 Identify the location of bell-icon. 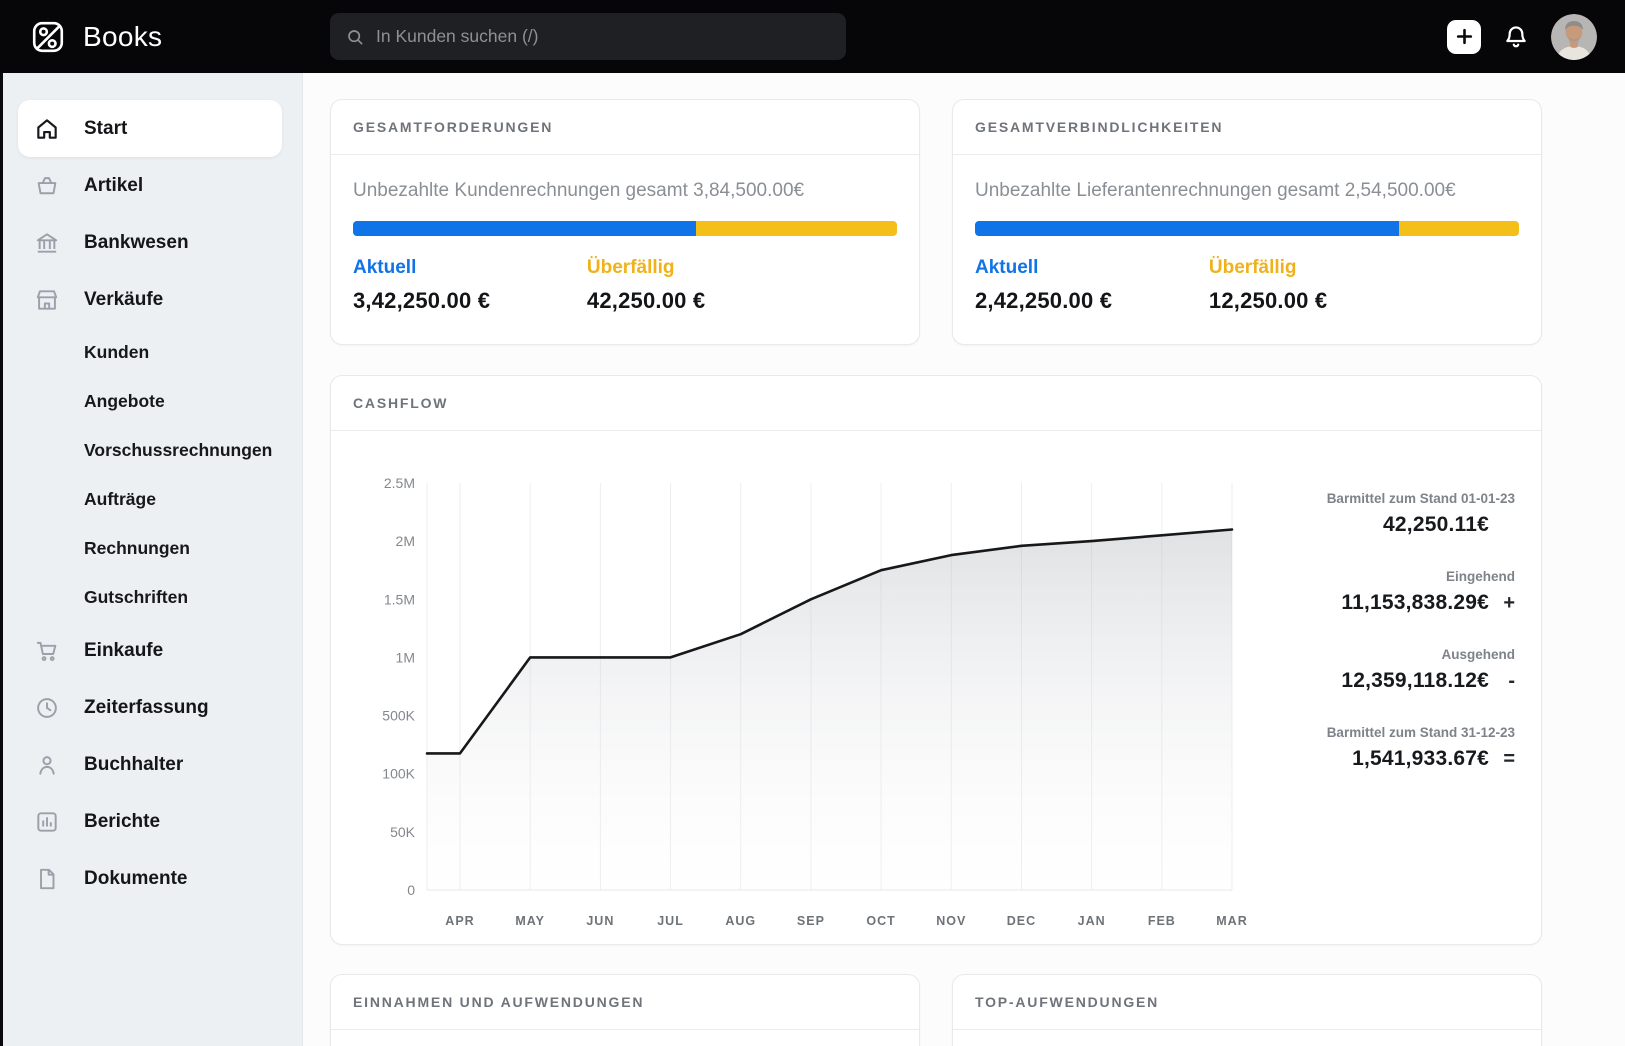
(1516, 36).